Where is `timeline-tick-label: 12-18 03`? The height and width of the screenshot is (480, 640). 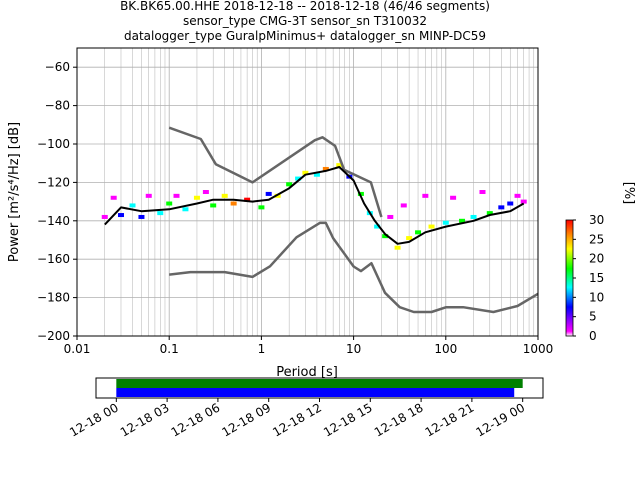 timeline-tick-label: 12-18 03 is located at coordinates (145, 419).